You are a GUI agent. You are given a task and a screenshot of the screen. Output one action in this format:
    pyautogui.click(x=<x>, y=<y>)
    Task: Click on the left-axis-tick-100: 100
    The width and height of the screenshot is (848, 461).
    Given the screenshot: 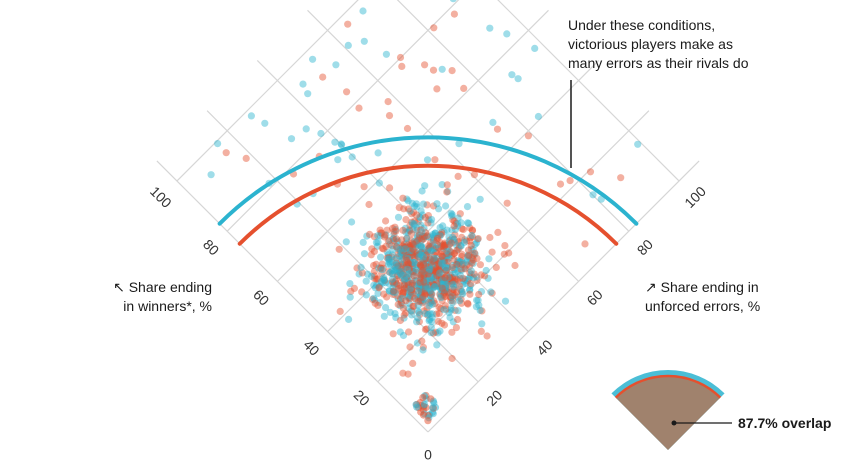 What is the action you would take?
    pyautogui.click(x=161, y=197)
    